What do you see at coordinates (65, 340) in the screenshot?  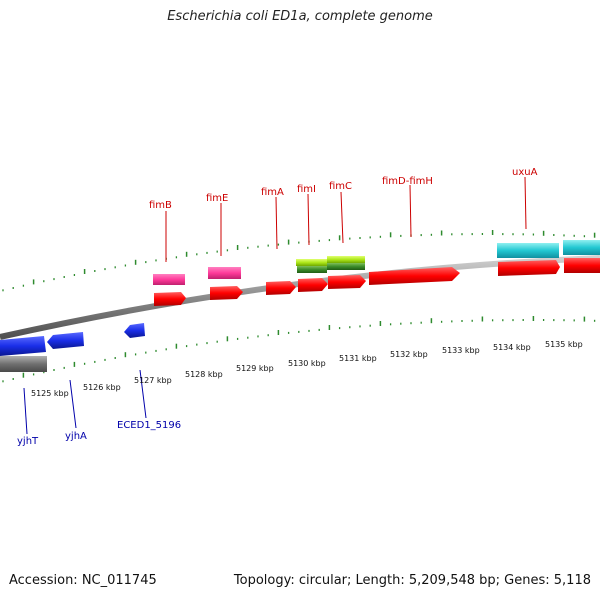 I see `yjhA-gene-arrow` at bounding box center [65, 340].